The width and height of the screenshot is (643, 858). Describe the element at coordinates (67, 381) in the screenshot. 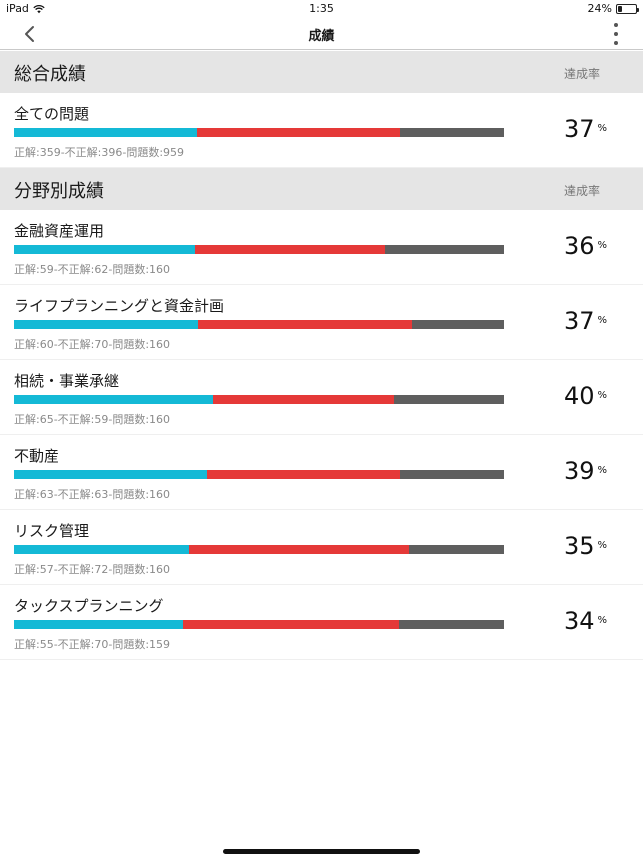

I see `row-title: 相続・事業承継` at that location.